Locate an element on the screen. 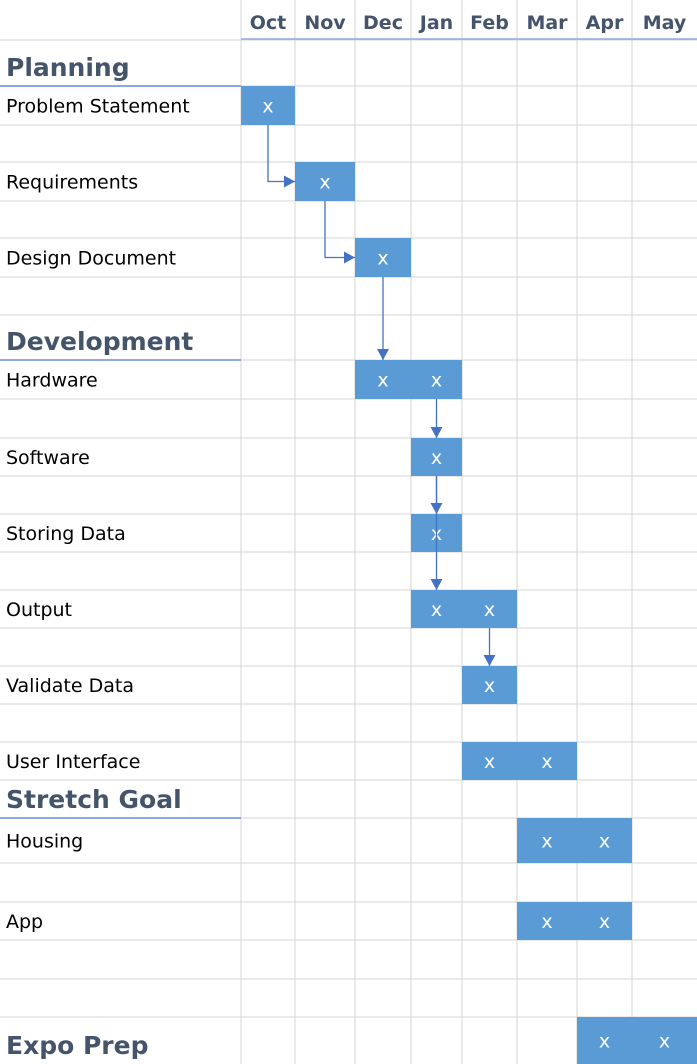 The image size is (697, 1064). task-label: Problem Statement is located at coordinates (98, 107).